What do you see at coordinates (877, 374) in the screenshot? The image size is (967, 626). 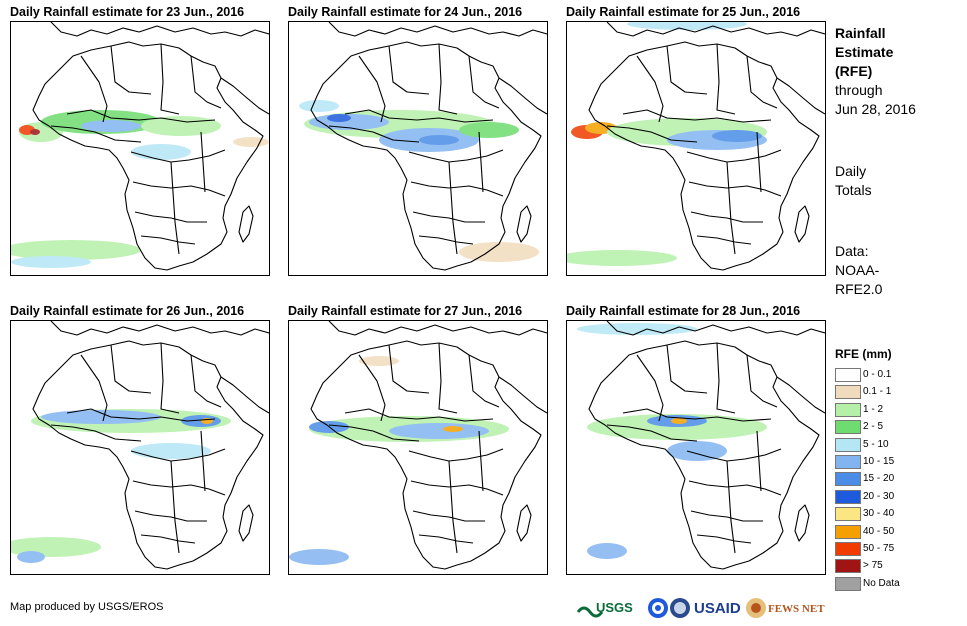 I see `legend-label: 0 - 0.1` at bounding box center [877, 374].